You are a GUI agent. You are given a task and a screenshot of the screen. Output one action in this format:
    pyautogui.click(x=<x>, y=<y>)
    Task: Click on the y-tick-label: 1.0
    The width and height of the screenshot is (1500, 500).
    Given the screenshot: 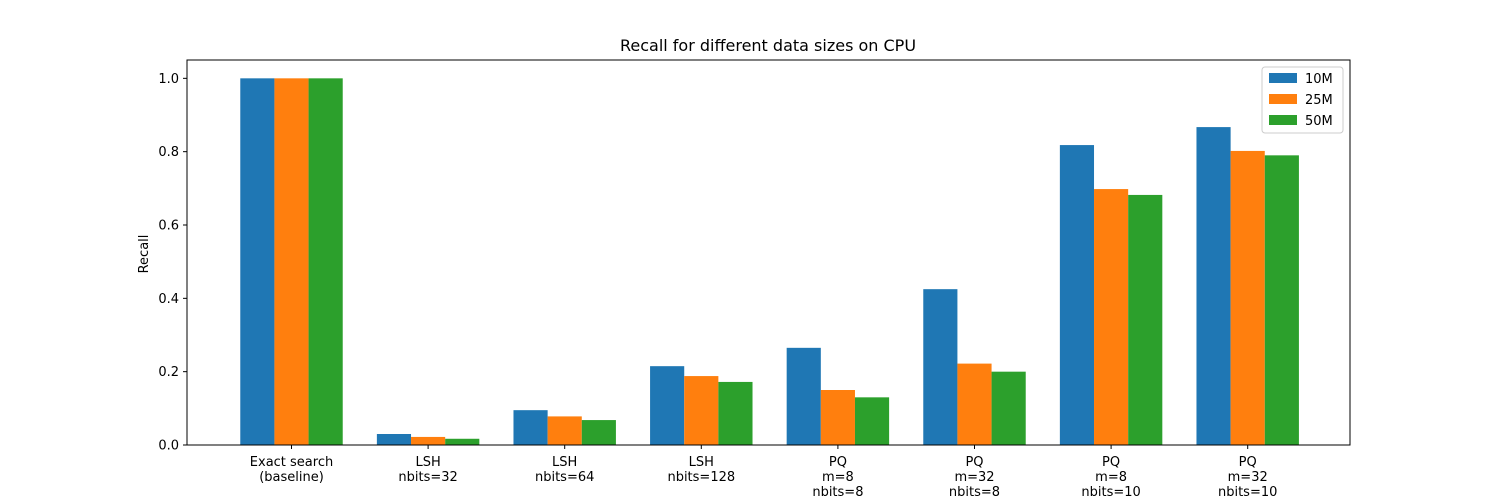 What is the action you would take?
    pyautogui.click(x=168, y=79)
    